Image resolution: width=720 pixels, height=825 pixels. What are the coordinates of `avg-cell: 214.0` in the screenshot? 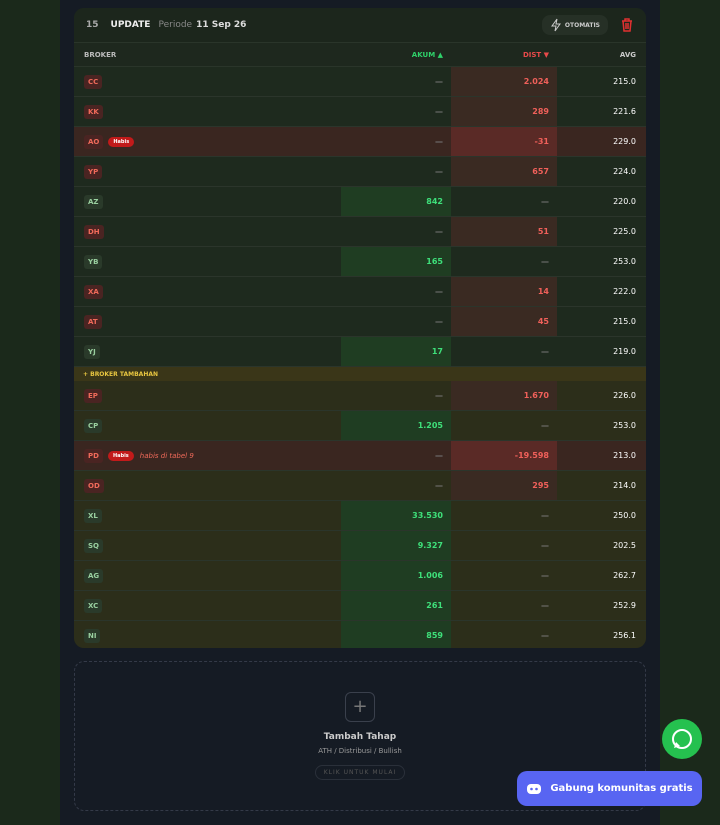 It's located at (624, 485).